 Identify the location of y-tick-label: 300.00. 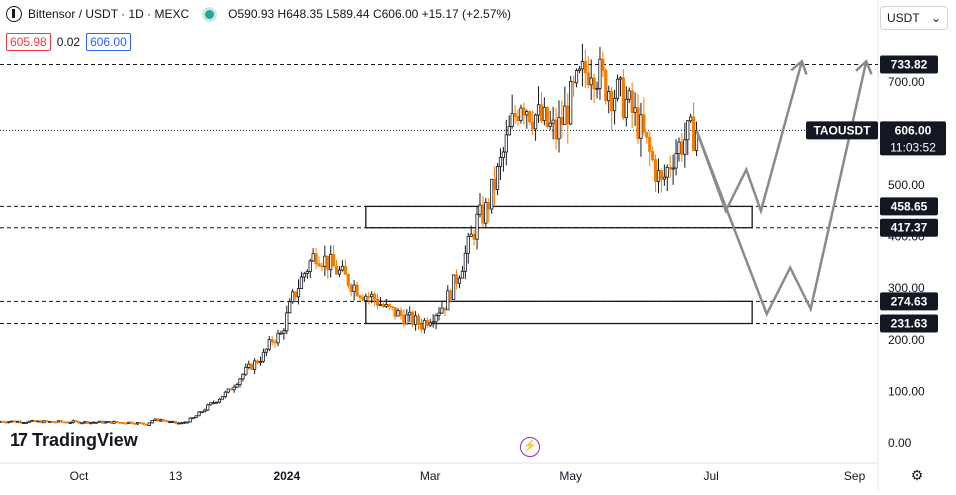
(906, 288).